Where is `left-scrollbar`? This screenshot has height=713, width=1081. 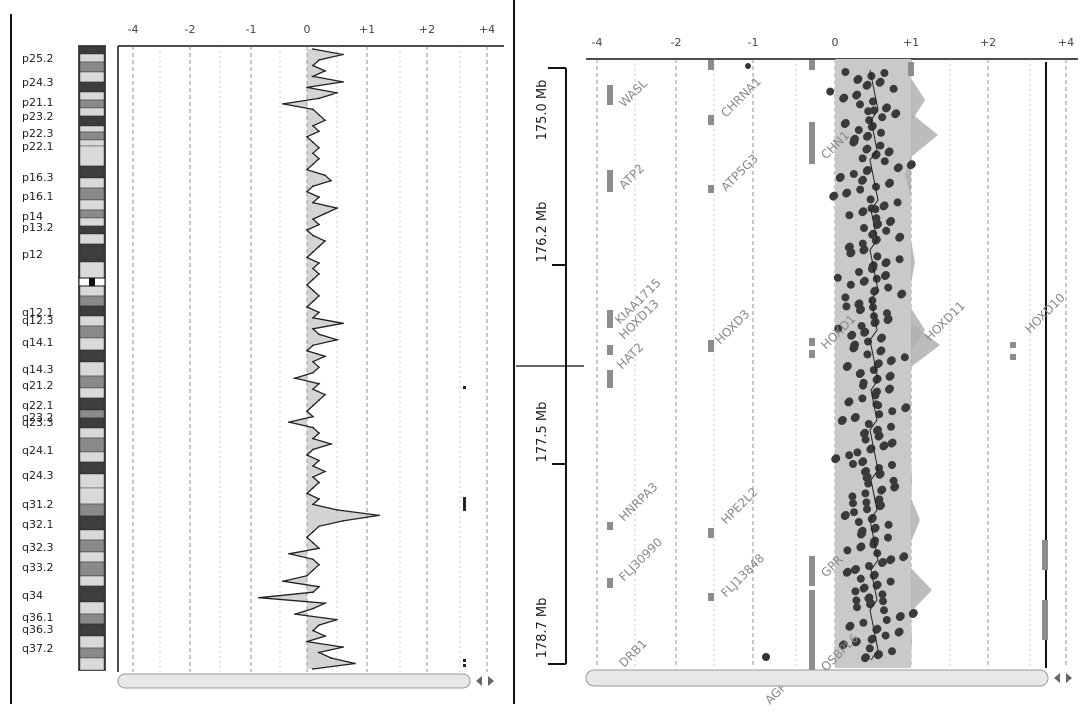
left-scrollbar is located at coordinates (294, 681).